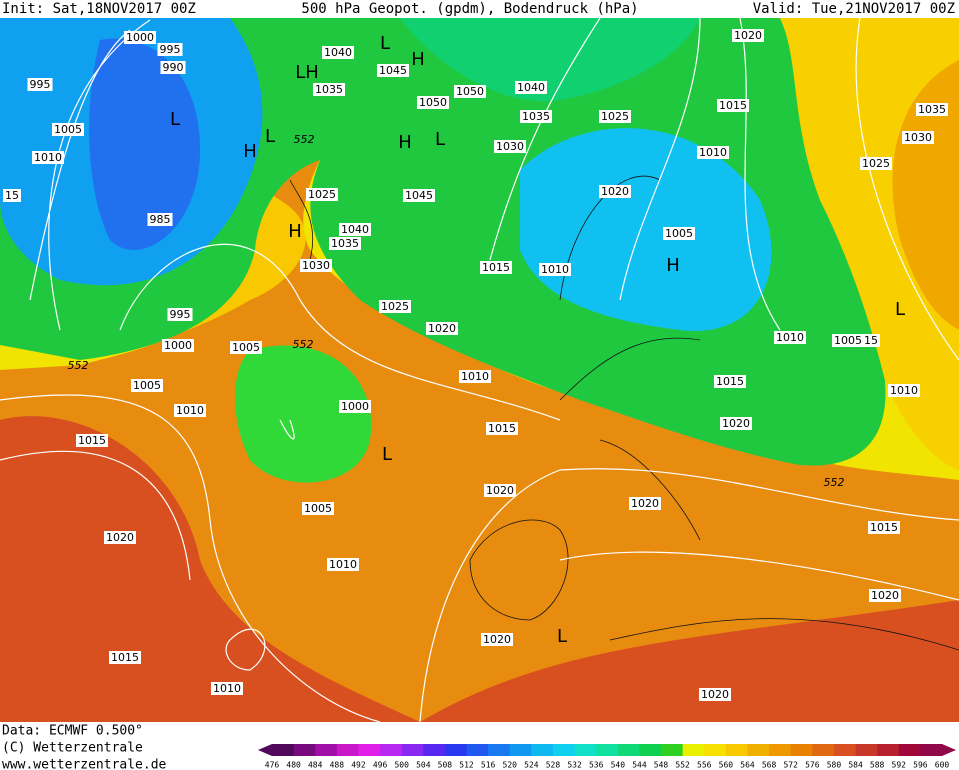 This screenshot has width=959, height=770. I want to click on pressure-label: 1040, so click(531, 87).